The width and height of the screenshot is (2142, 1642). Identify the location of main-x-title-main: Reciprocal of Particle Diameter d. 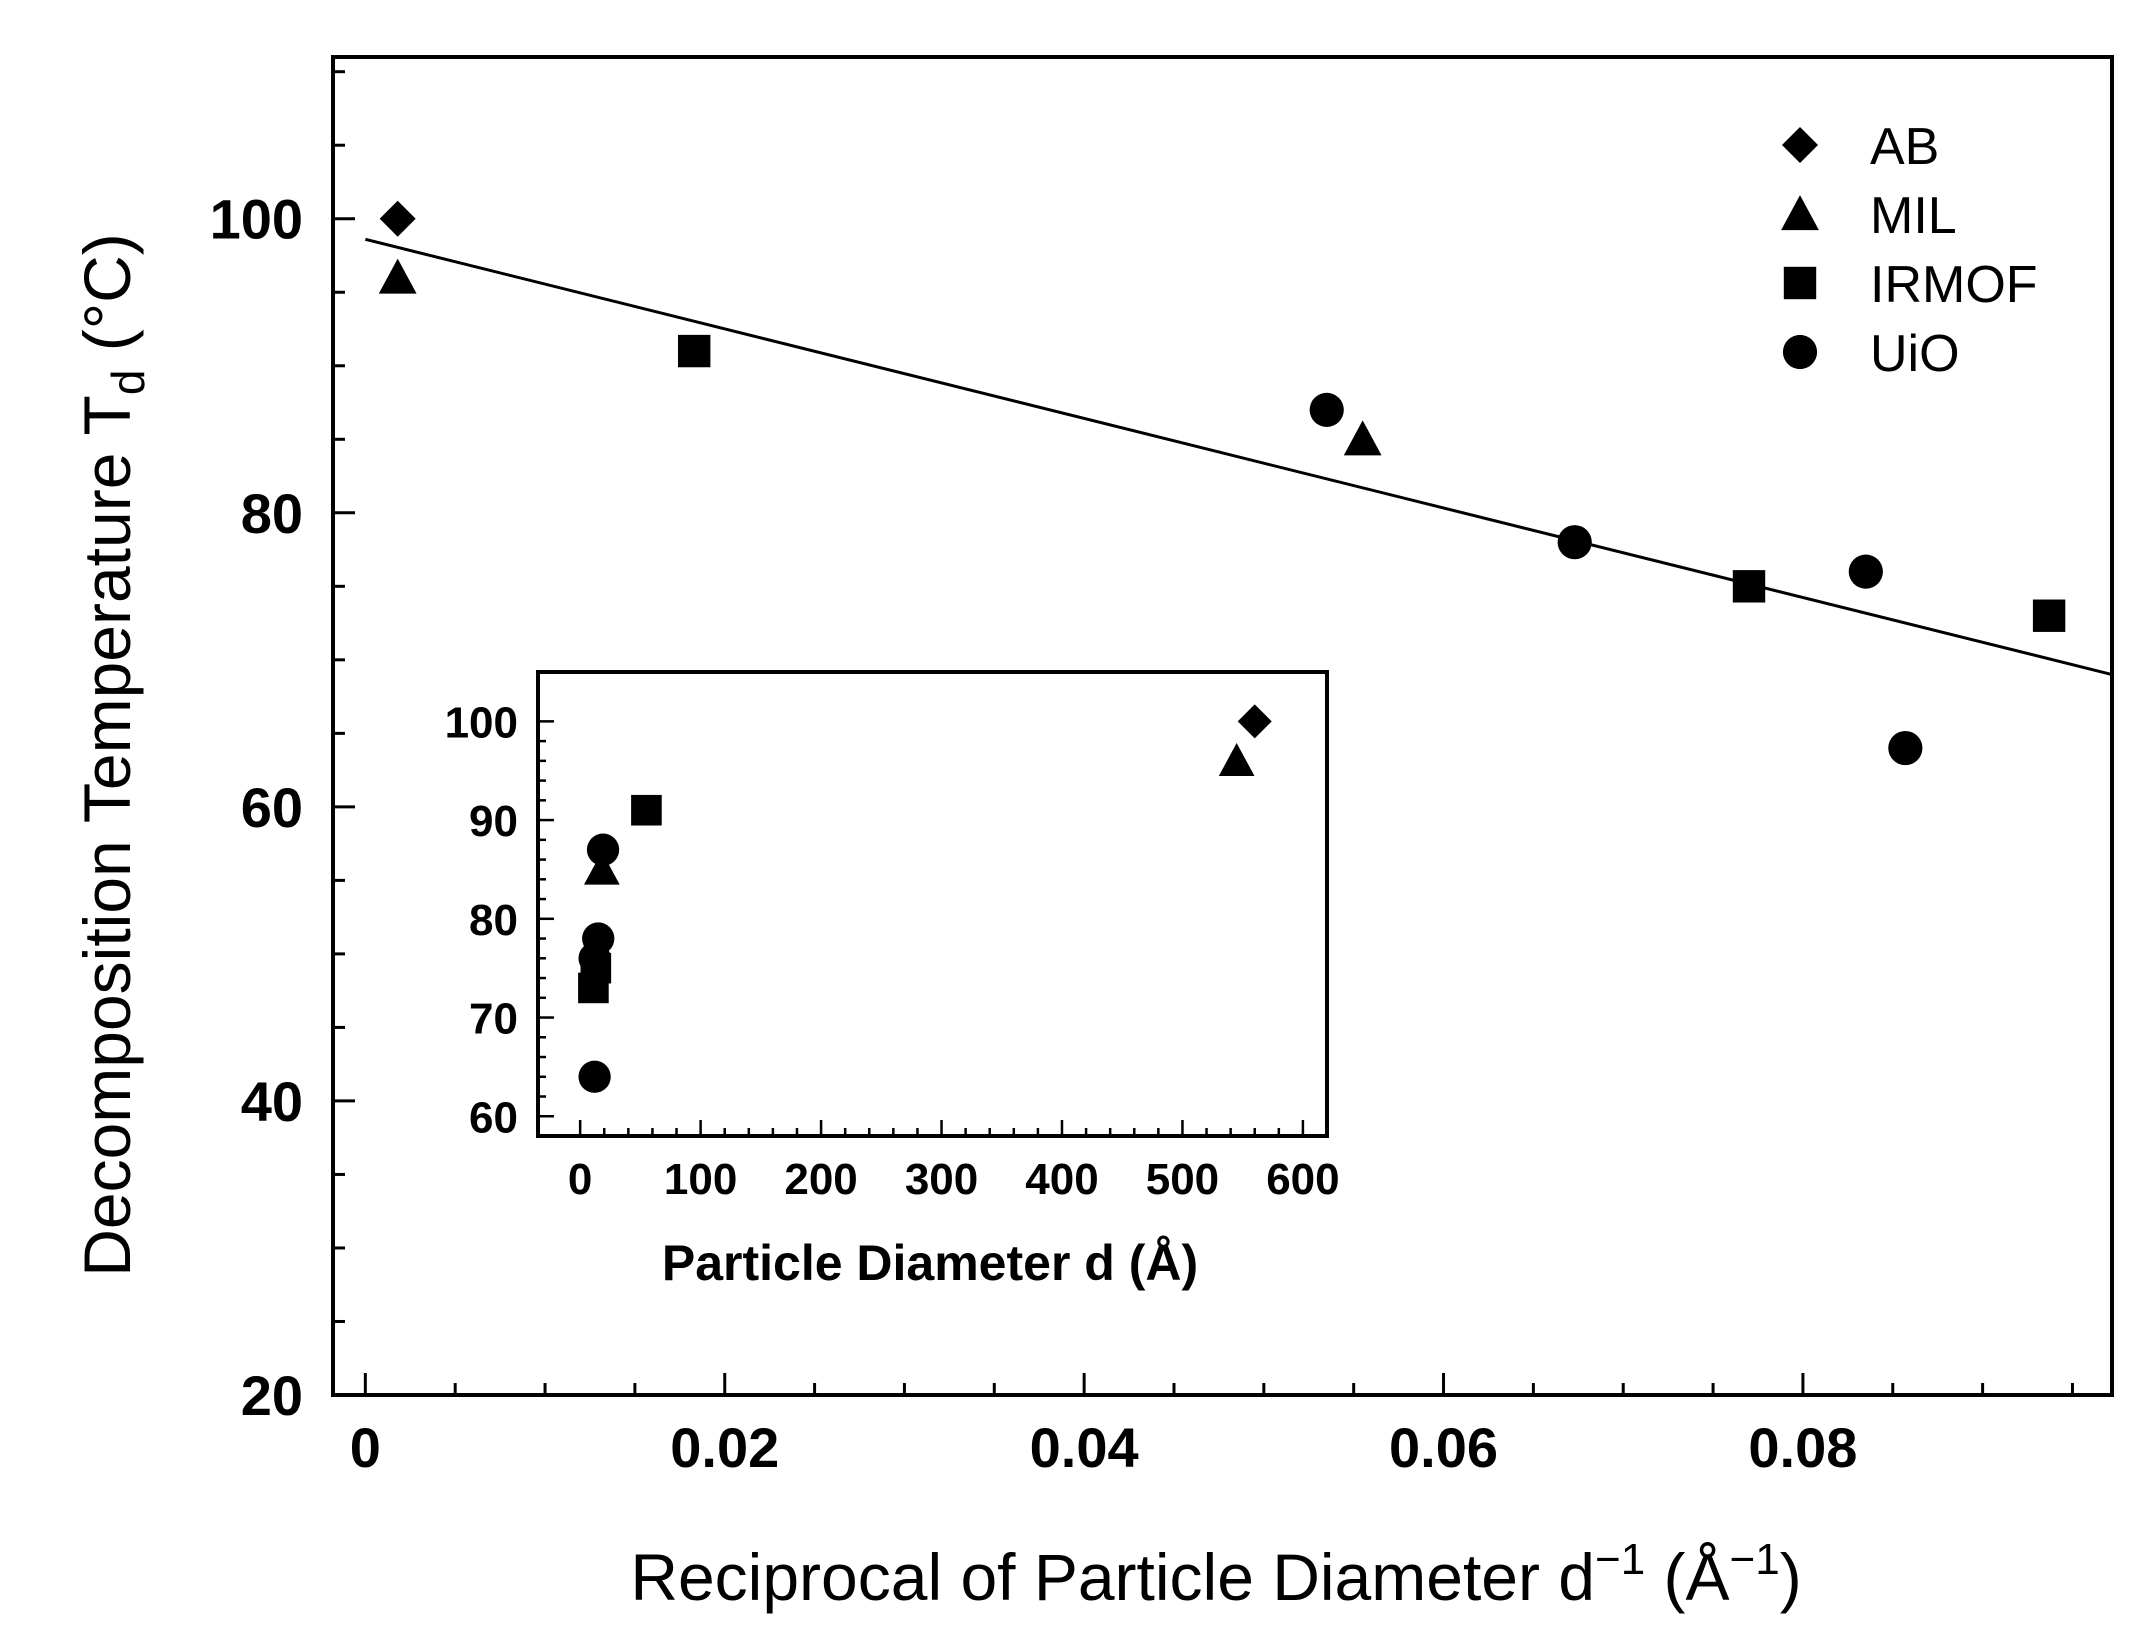
(1112, 1577).